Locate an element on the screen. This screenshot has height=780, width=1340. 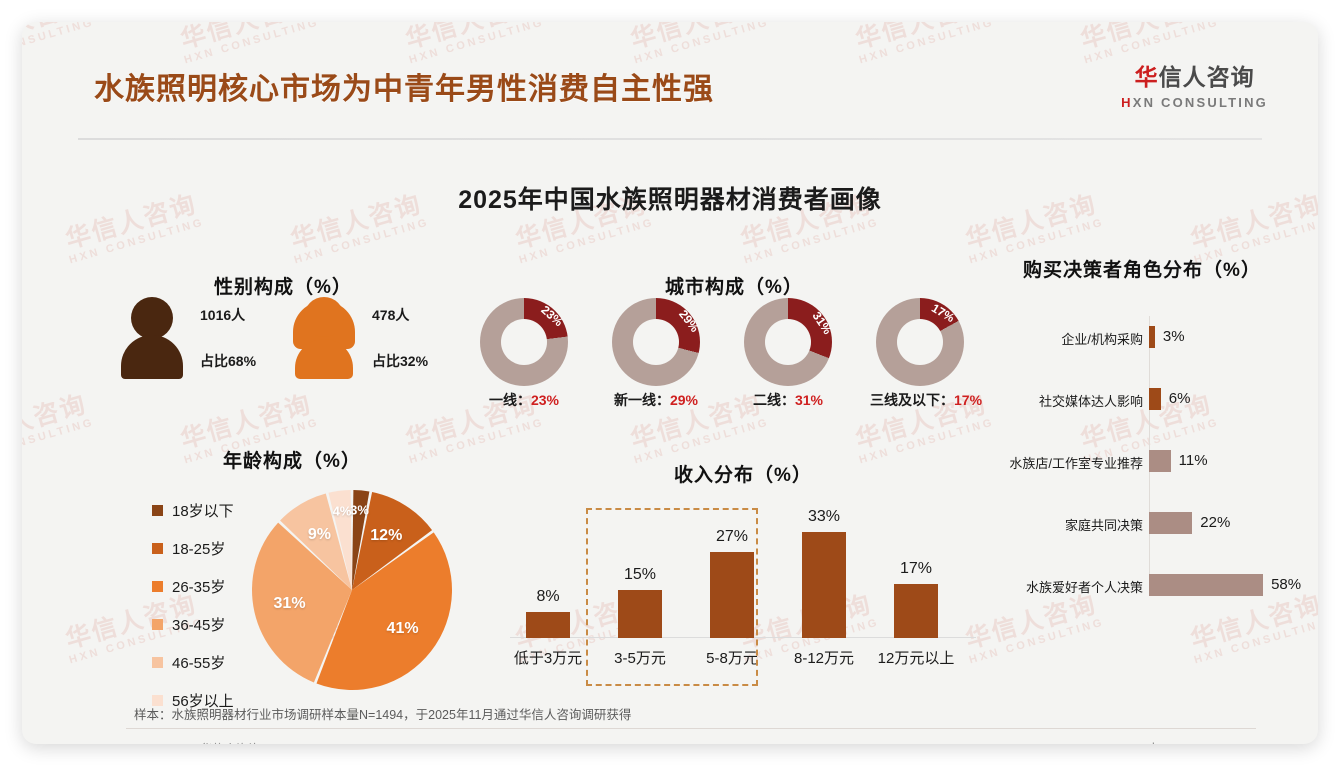
decision-bar-label: 水族爱好者个人决策 is located at coordinates (1084, 587).